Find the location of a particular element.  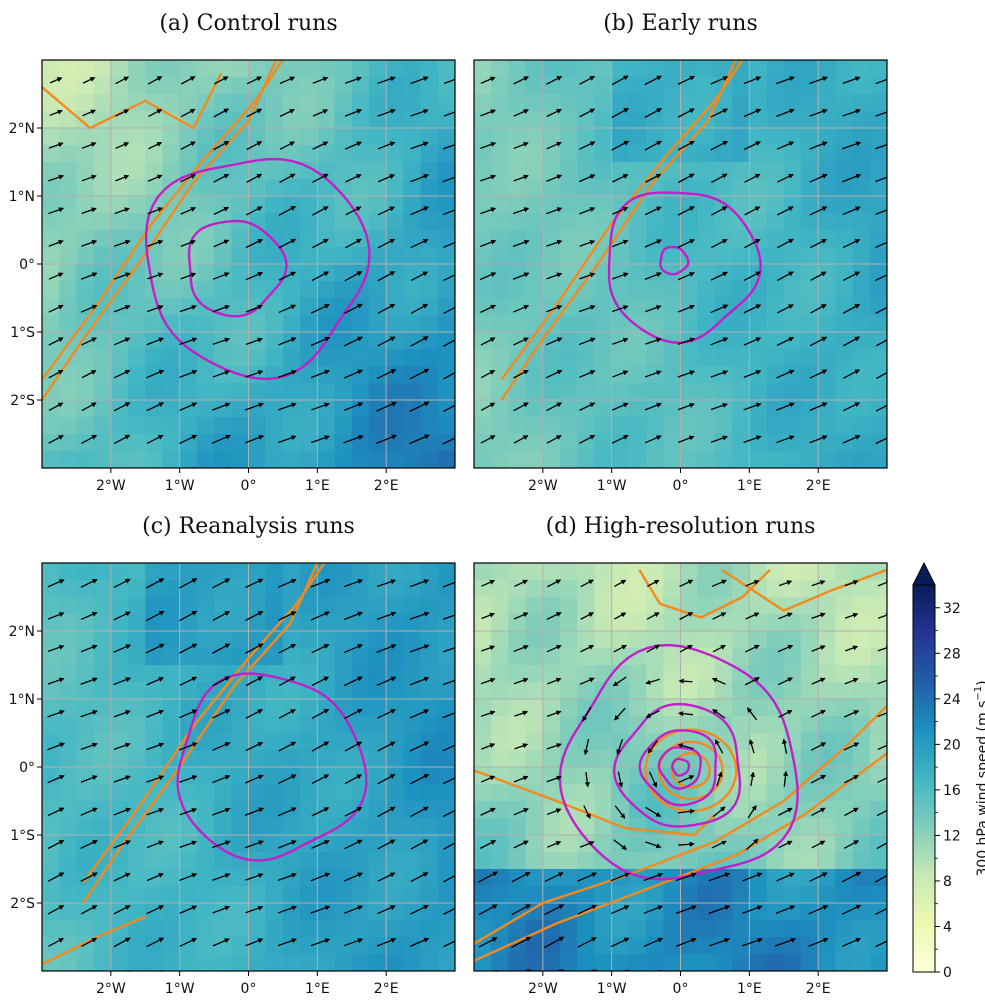

orange-contour-line is located at coordinates (680, 857).